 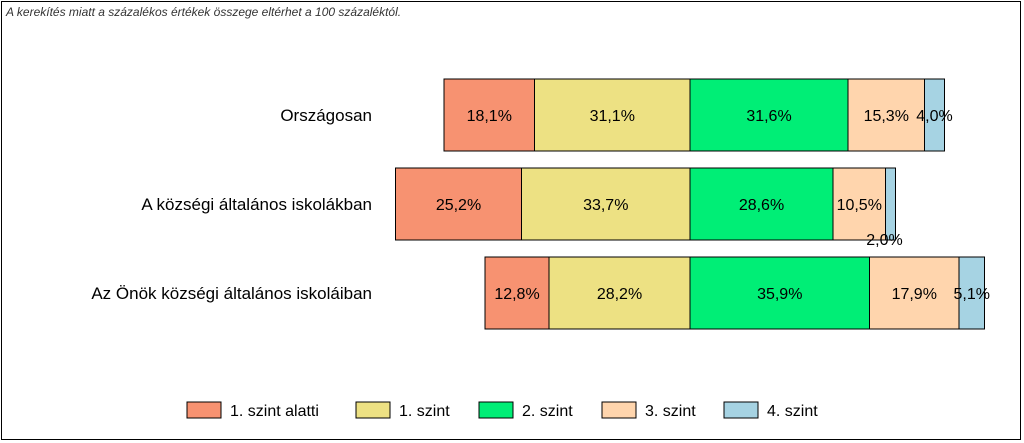 I want to click on value-label: 31,6%, so click(x=768, y=116).